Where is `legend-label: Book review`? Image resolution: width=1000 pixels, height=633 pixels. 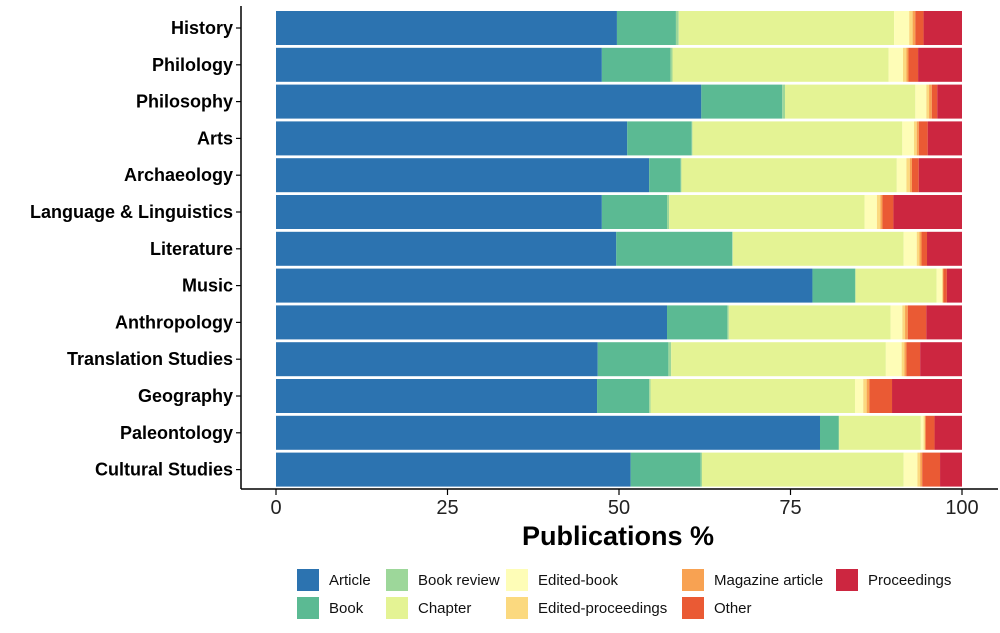 legend-label: Book review is located at coordinates (459, 580).